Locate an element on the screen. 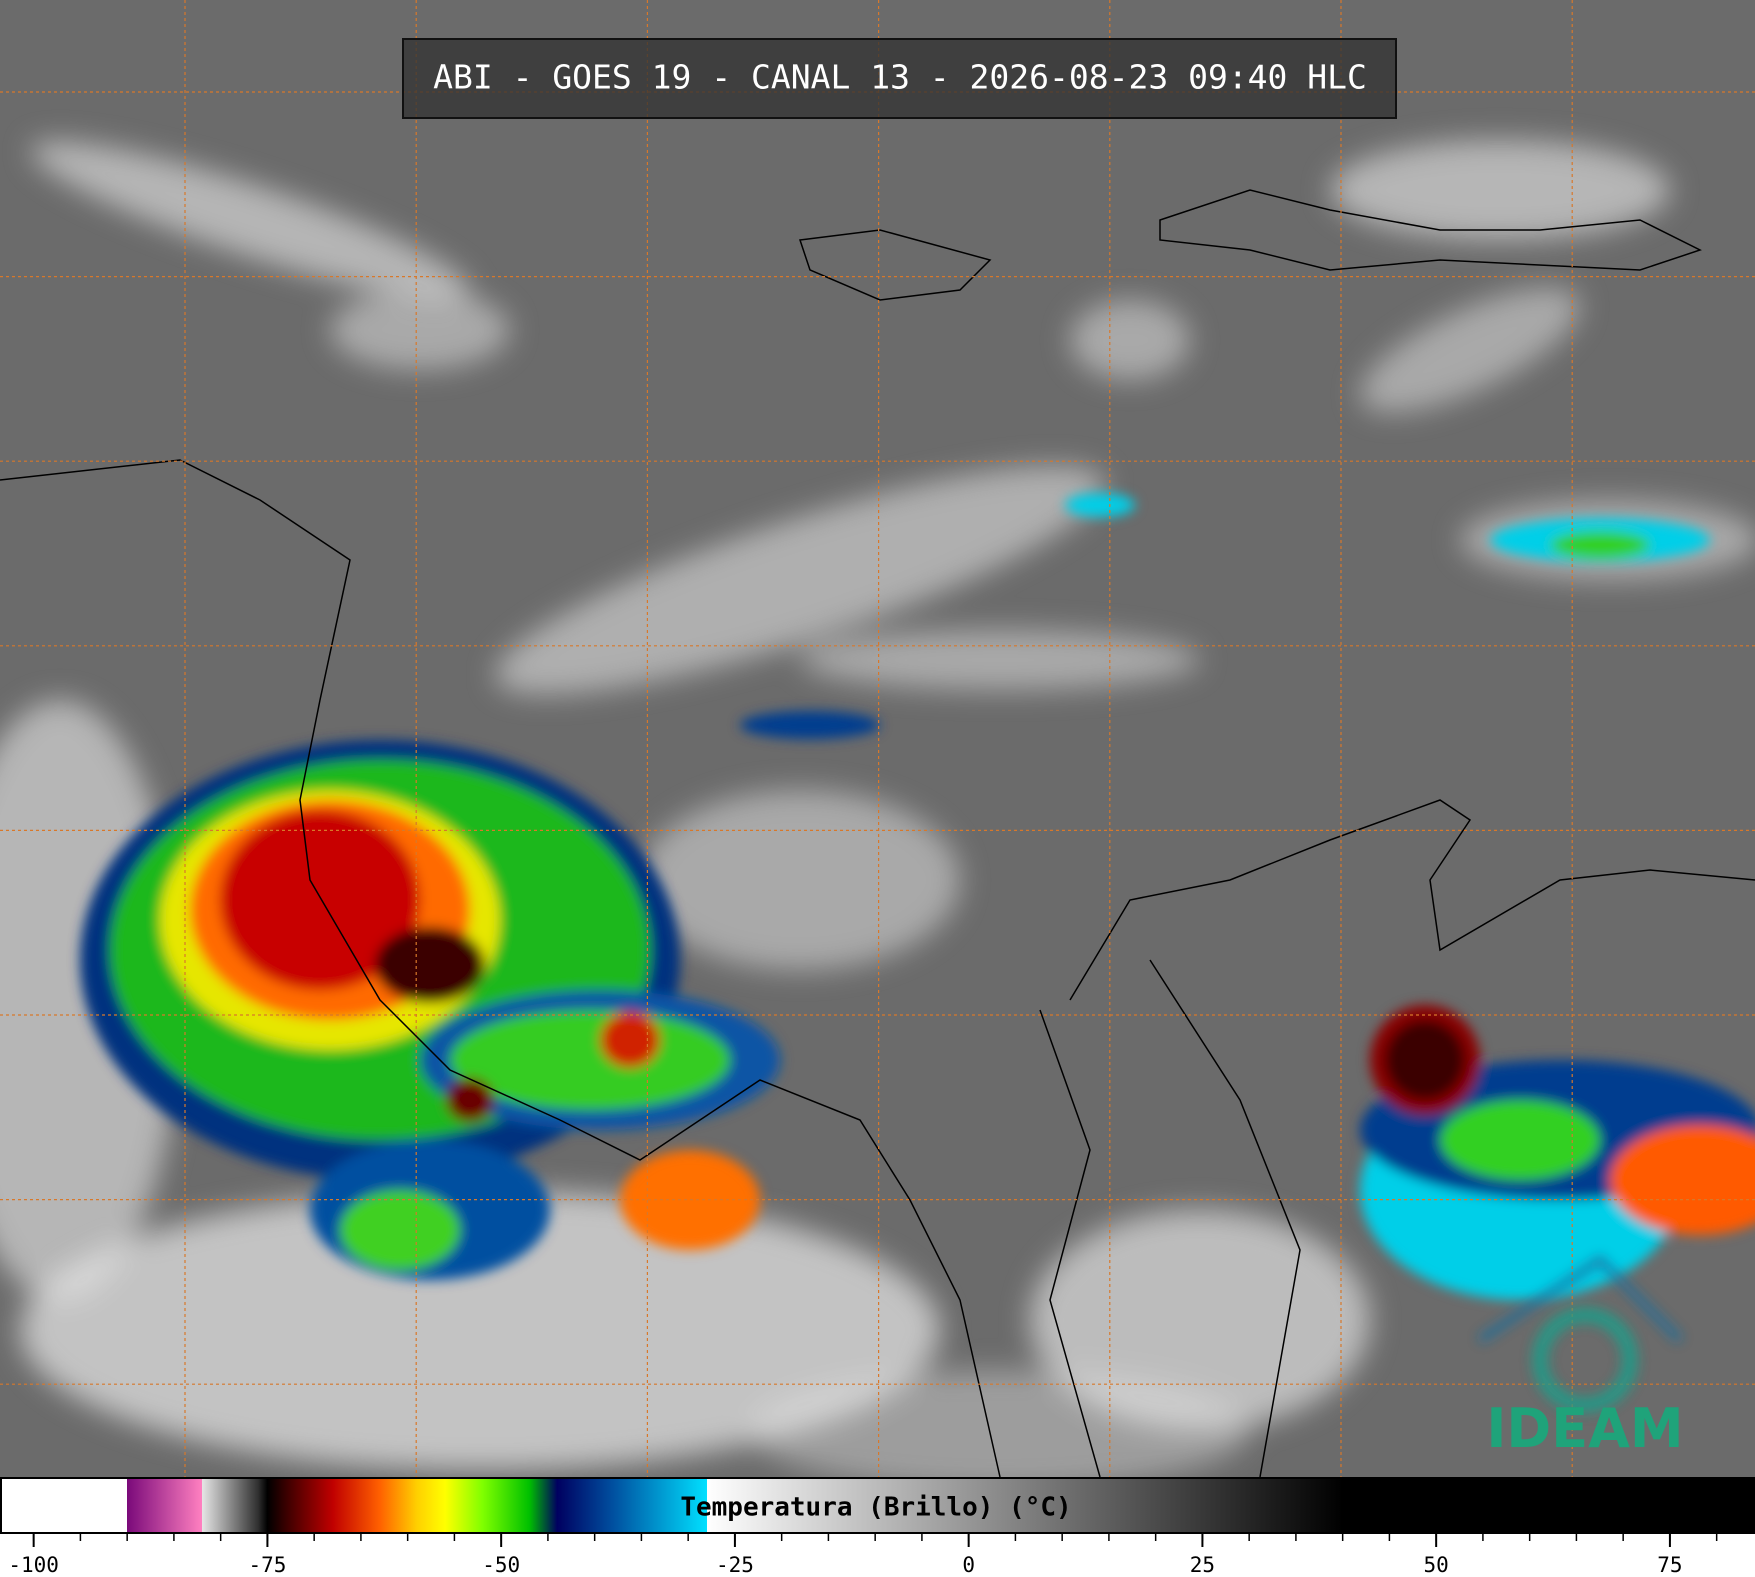 The width and height of the screenshot is (1755, 1577). tick-label: -25 is located at coordinates (735, 1565).